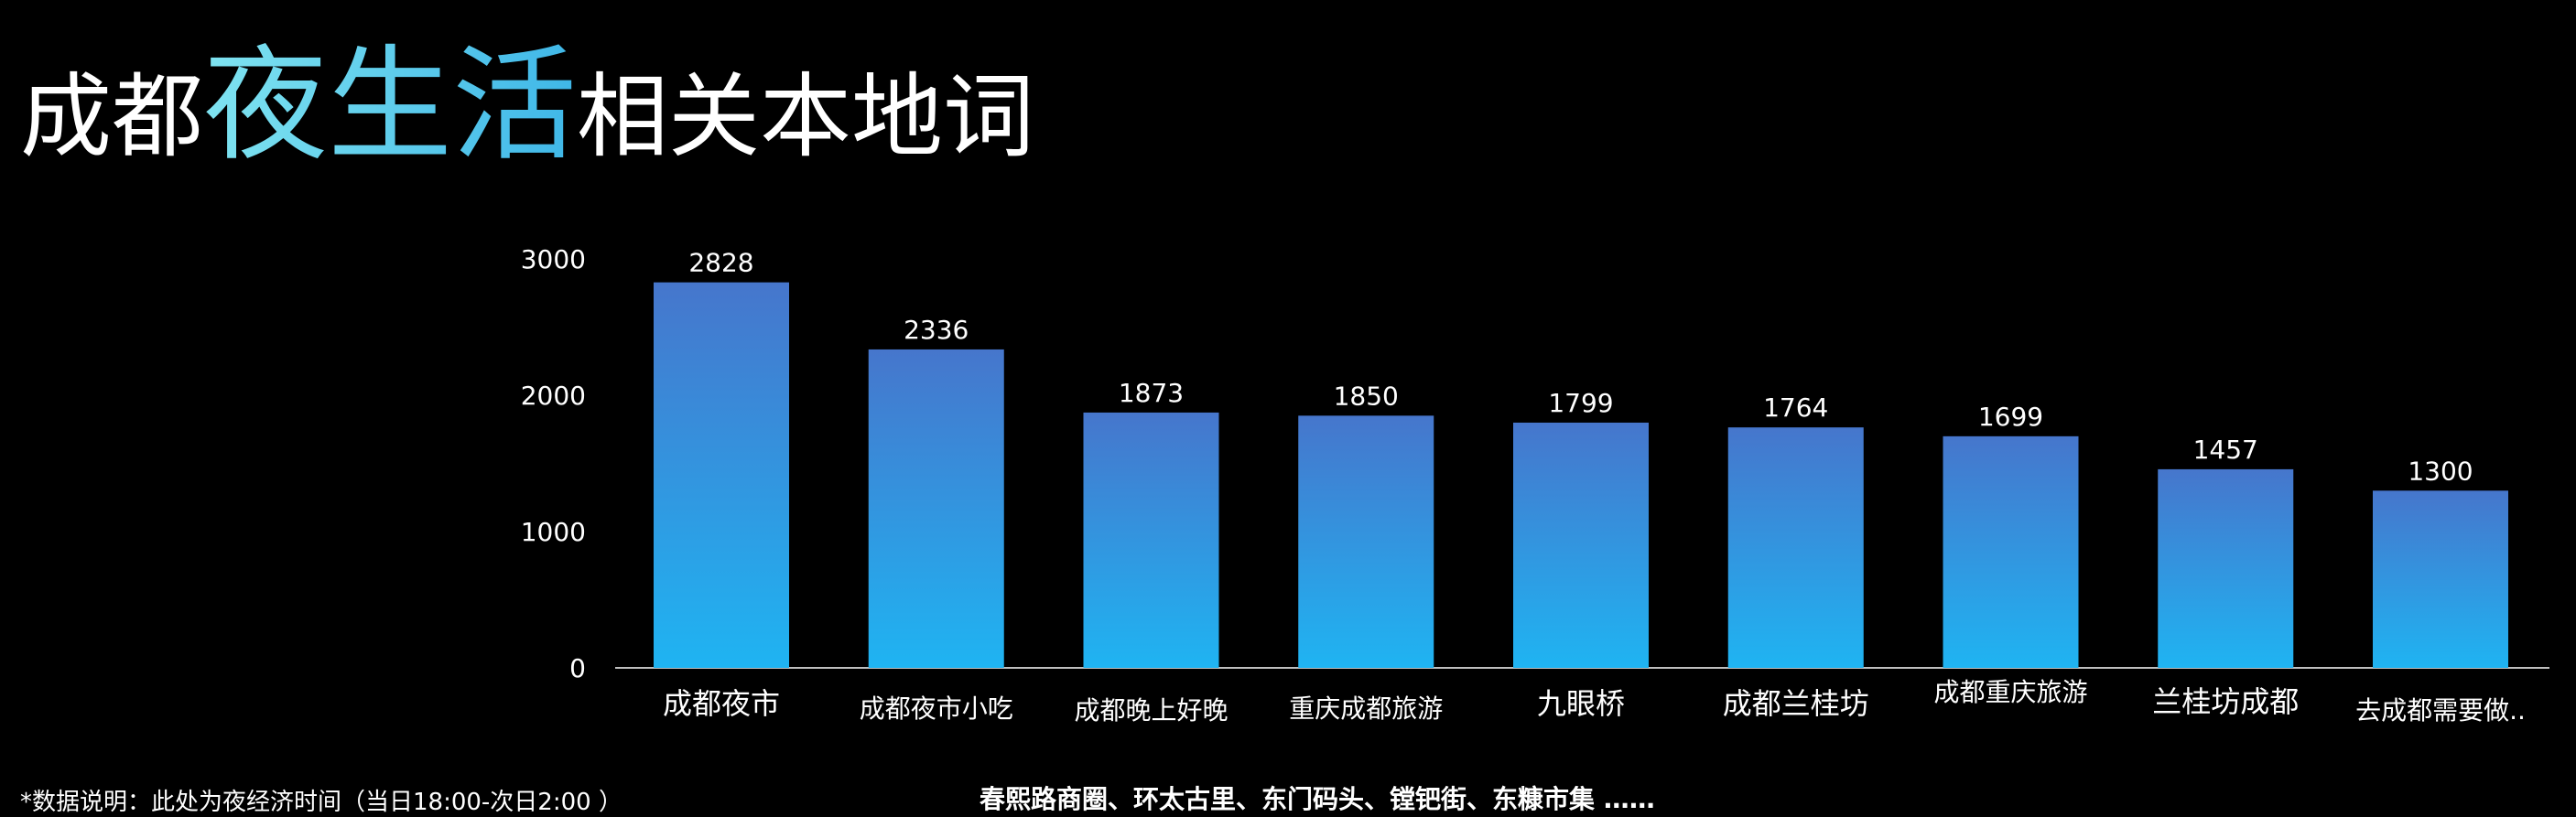  What do you see at coordinates (112, 116) in the screenshot?
I see `title-part1: 成都` at bounding box center [112, 116].